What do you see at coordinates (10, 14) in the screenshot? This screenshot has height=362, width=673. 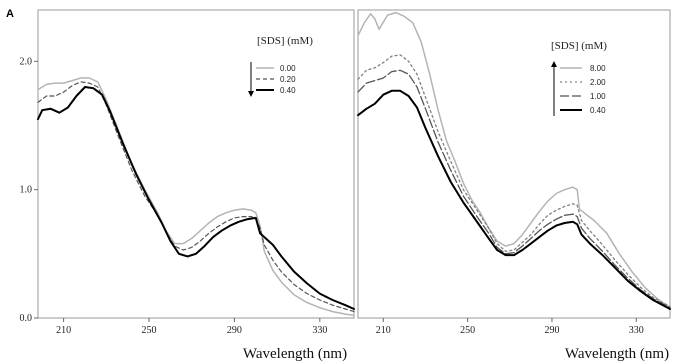 I see `panel-letter: A` at bounding box center [10, 14].